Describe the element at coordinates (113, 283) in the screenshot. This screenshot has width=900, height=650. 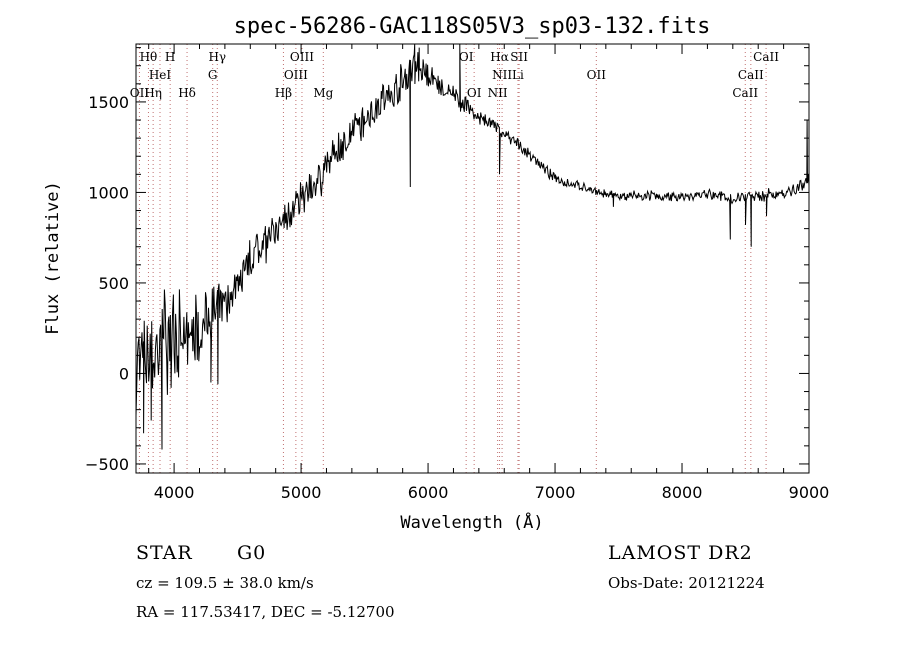
I see `y-tick-label: 500` at that location.